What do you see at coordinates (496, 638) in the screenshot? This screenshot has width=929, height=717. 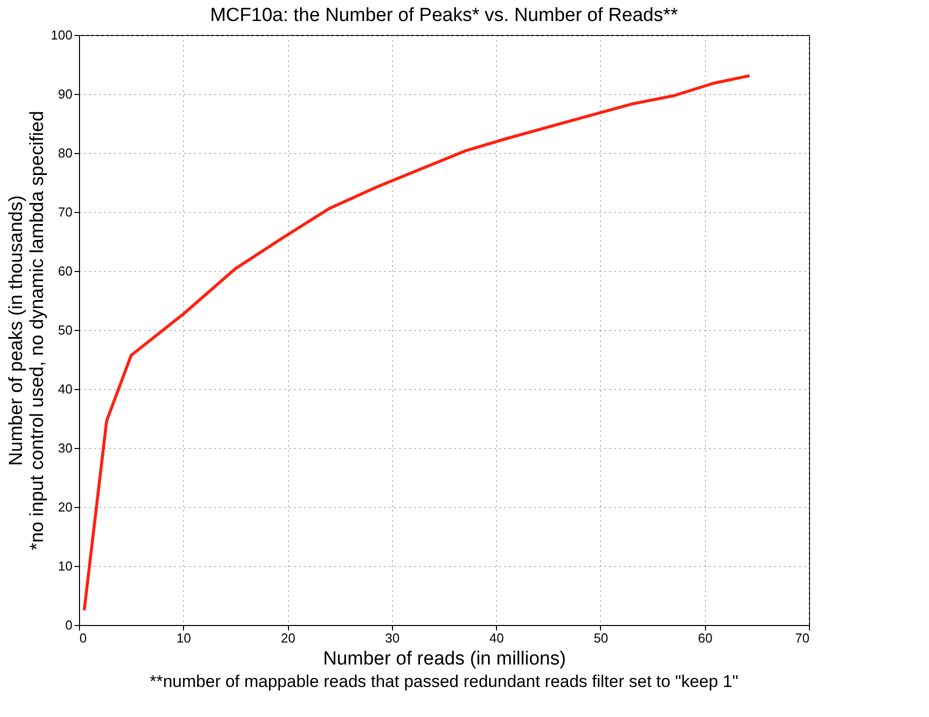 I see `x-tick-label: 40` at bounding box center [496, 638].